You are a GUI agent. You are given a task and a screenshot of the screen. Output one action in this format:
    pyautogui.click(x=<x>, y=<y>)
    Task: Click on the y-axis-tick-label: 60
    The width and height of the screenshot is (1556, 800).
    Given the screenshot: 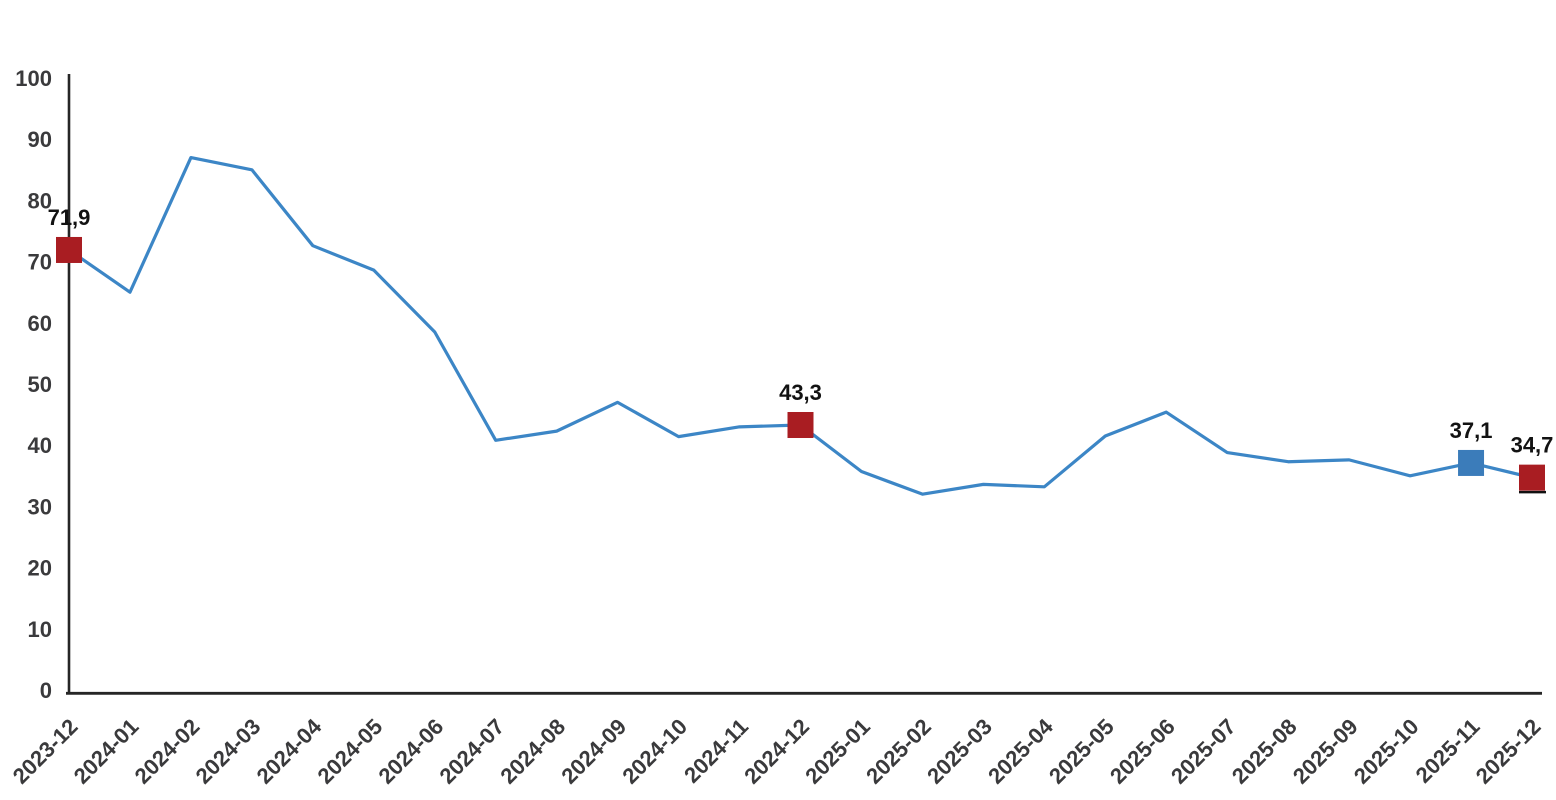 What is the action you would take?
    pyautogui.click(x=40, y=323)
    